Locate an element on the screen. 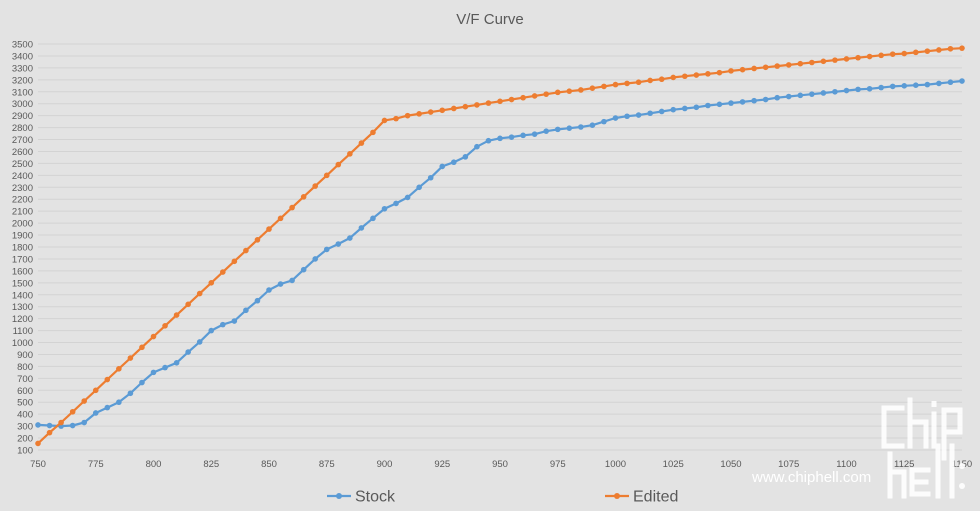 This screenshot has height=511, width=980. y-tick-label: 1900 is located at coordinates (22, 236).